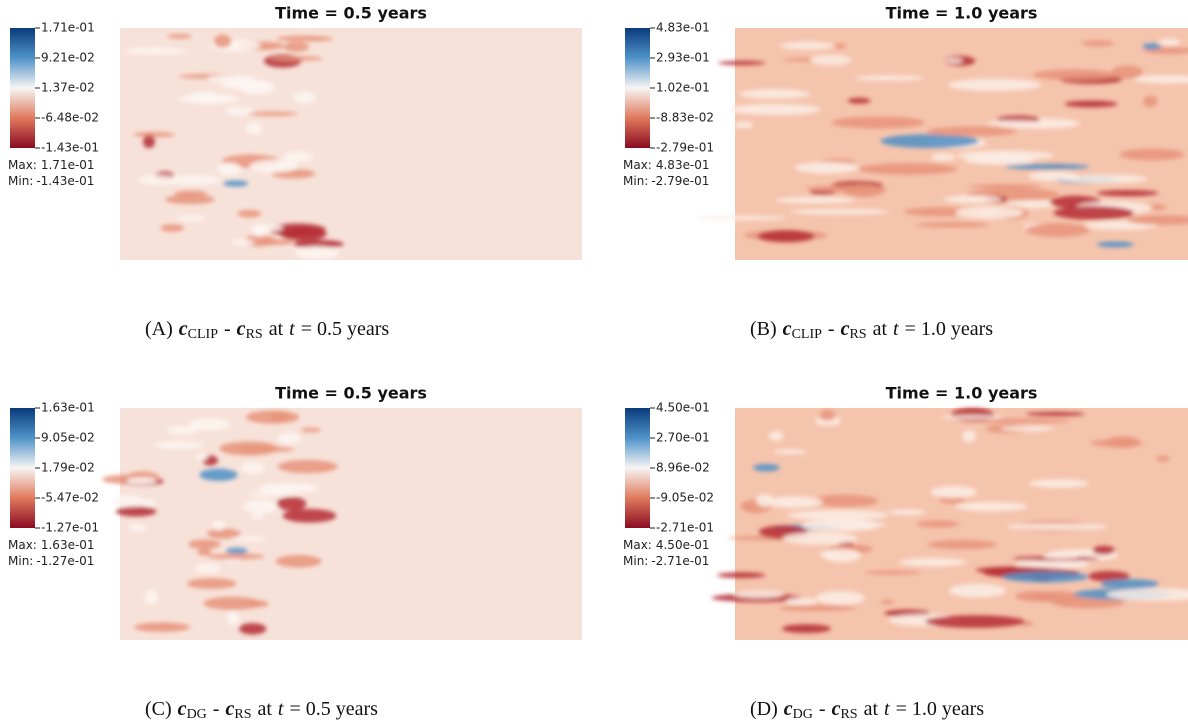 Image resolution: width=1188 pixels, height=723 pixels. Describe the element at coordinates (68, 58) in the screenshot. I see `colorbar-label: 9.21e-02` at that location.